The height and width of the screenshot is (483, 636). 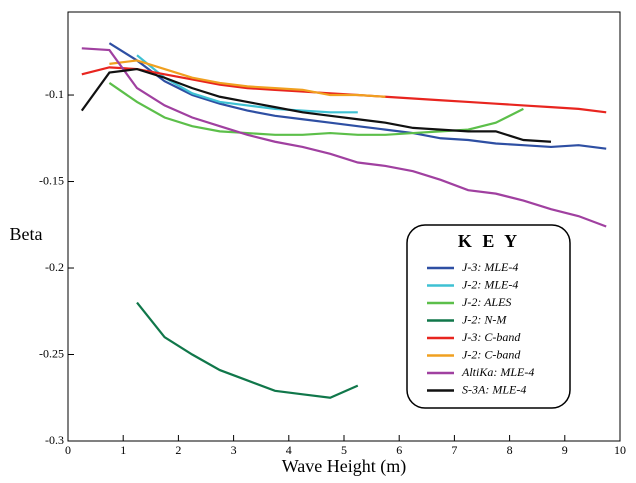 What do you see at coordinates (234, 450) in the screenshot?
I see `x-tick-label: 3` at bounding box center [234, 450].